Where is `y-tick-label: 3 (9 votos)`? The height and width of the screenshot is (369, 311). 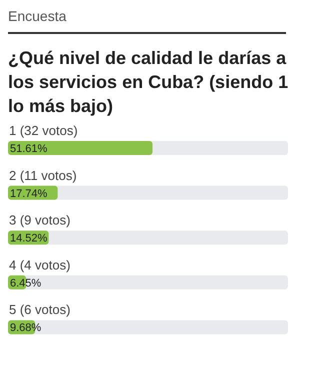
y-tick-label: 3 (9 votos) is located at coordinates (39, 220).